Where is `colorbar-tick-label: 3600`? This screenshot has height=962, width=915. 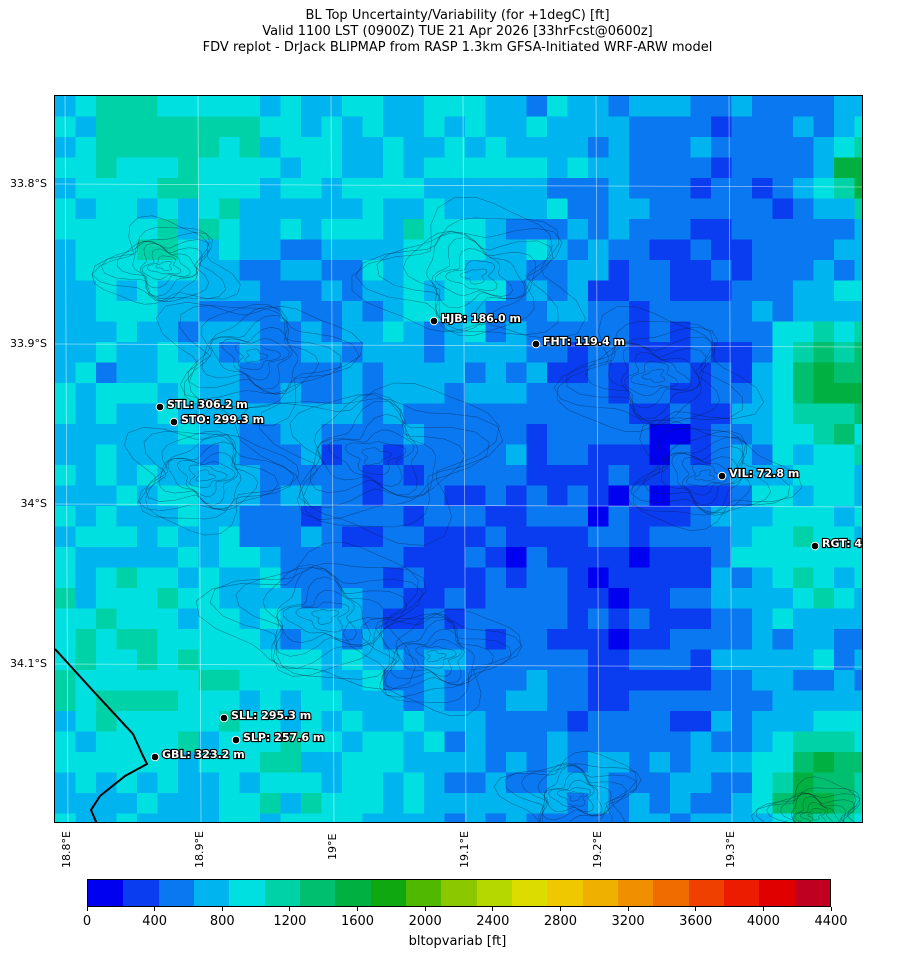
colorbar-tick-label: 3600 is located at coordinates (696, 921).